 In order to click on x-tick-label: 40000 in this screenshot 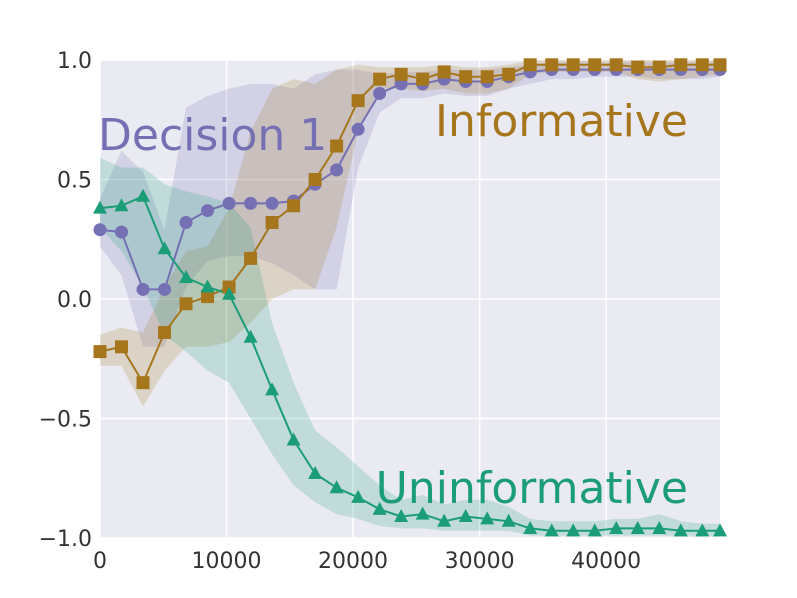, I will do `click(606, 561)`.